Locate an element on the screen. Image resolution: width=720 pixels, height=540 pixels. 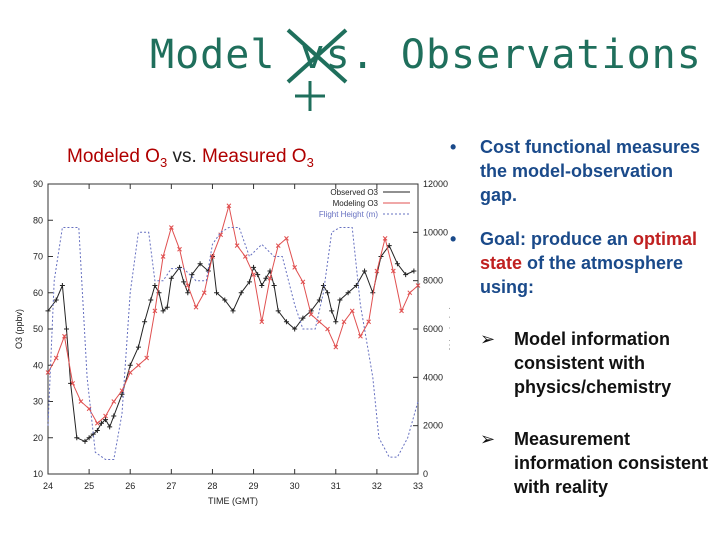
x-tick-label: 32 is located at coordinates (377, 486).